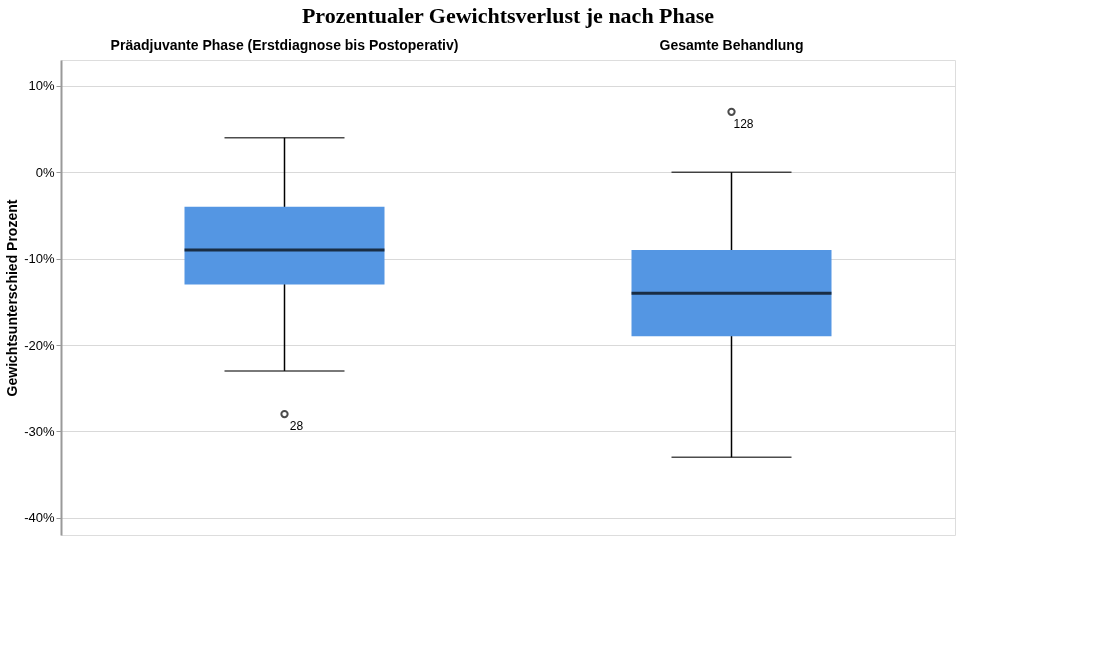  Describe the element at coordinates (508, 15) in the screenshot. I see `chart-title: Prozentualer Gewichtsverlust je nach Phase` at that location.